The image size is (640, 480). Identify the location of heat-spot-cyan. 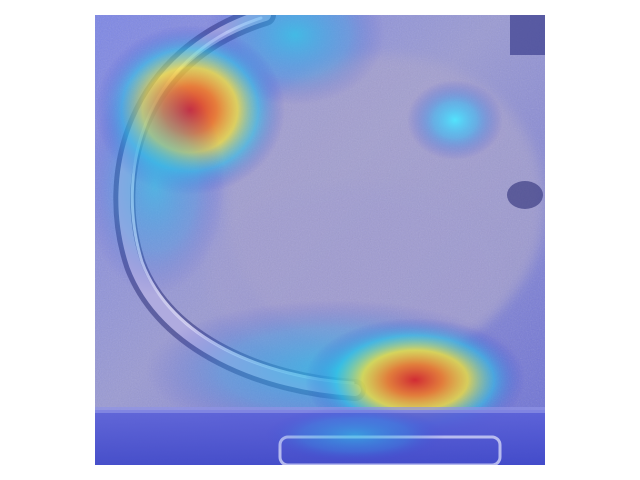
(455, 120).